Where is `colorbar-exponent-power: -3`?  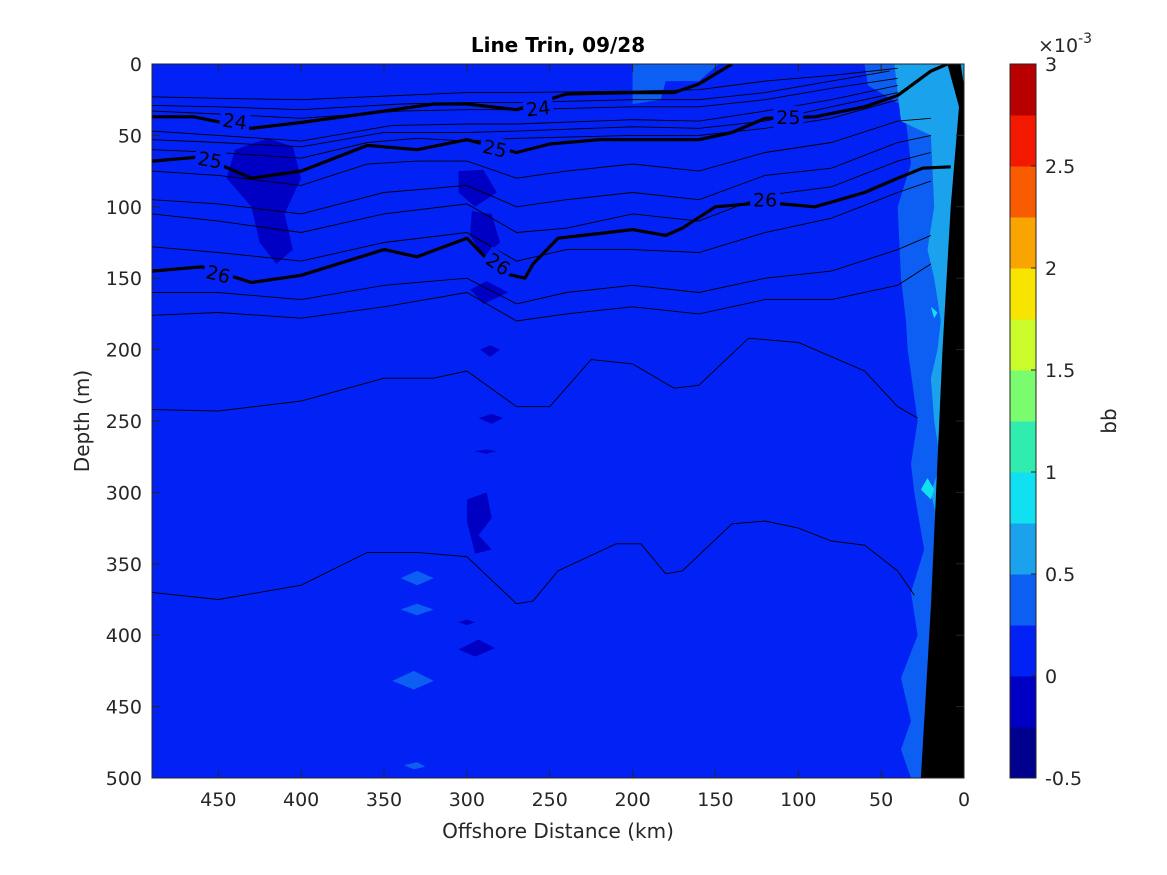
colorbar-exponent-power: -3 is located at coordinates (1085, 39).